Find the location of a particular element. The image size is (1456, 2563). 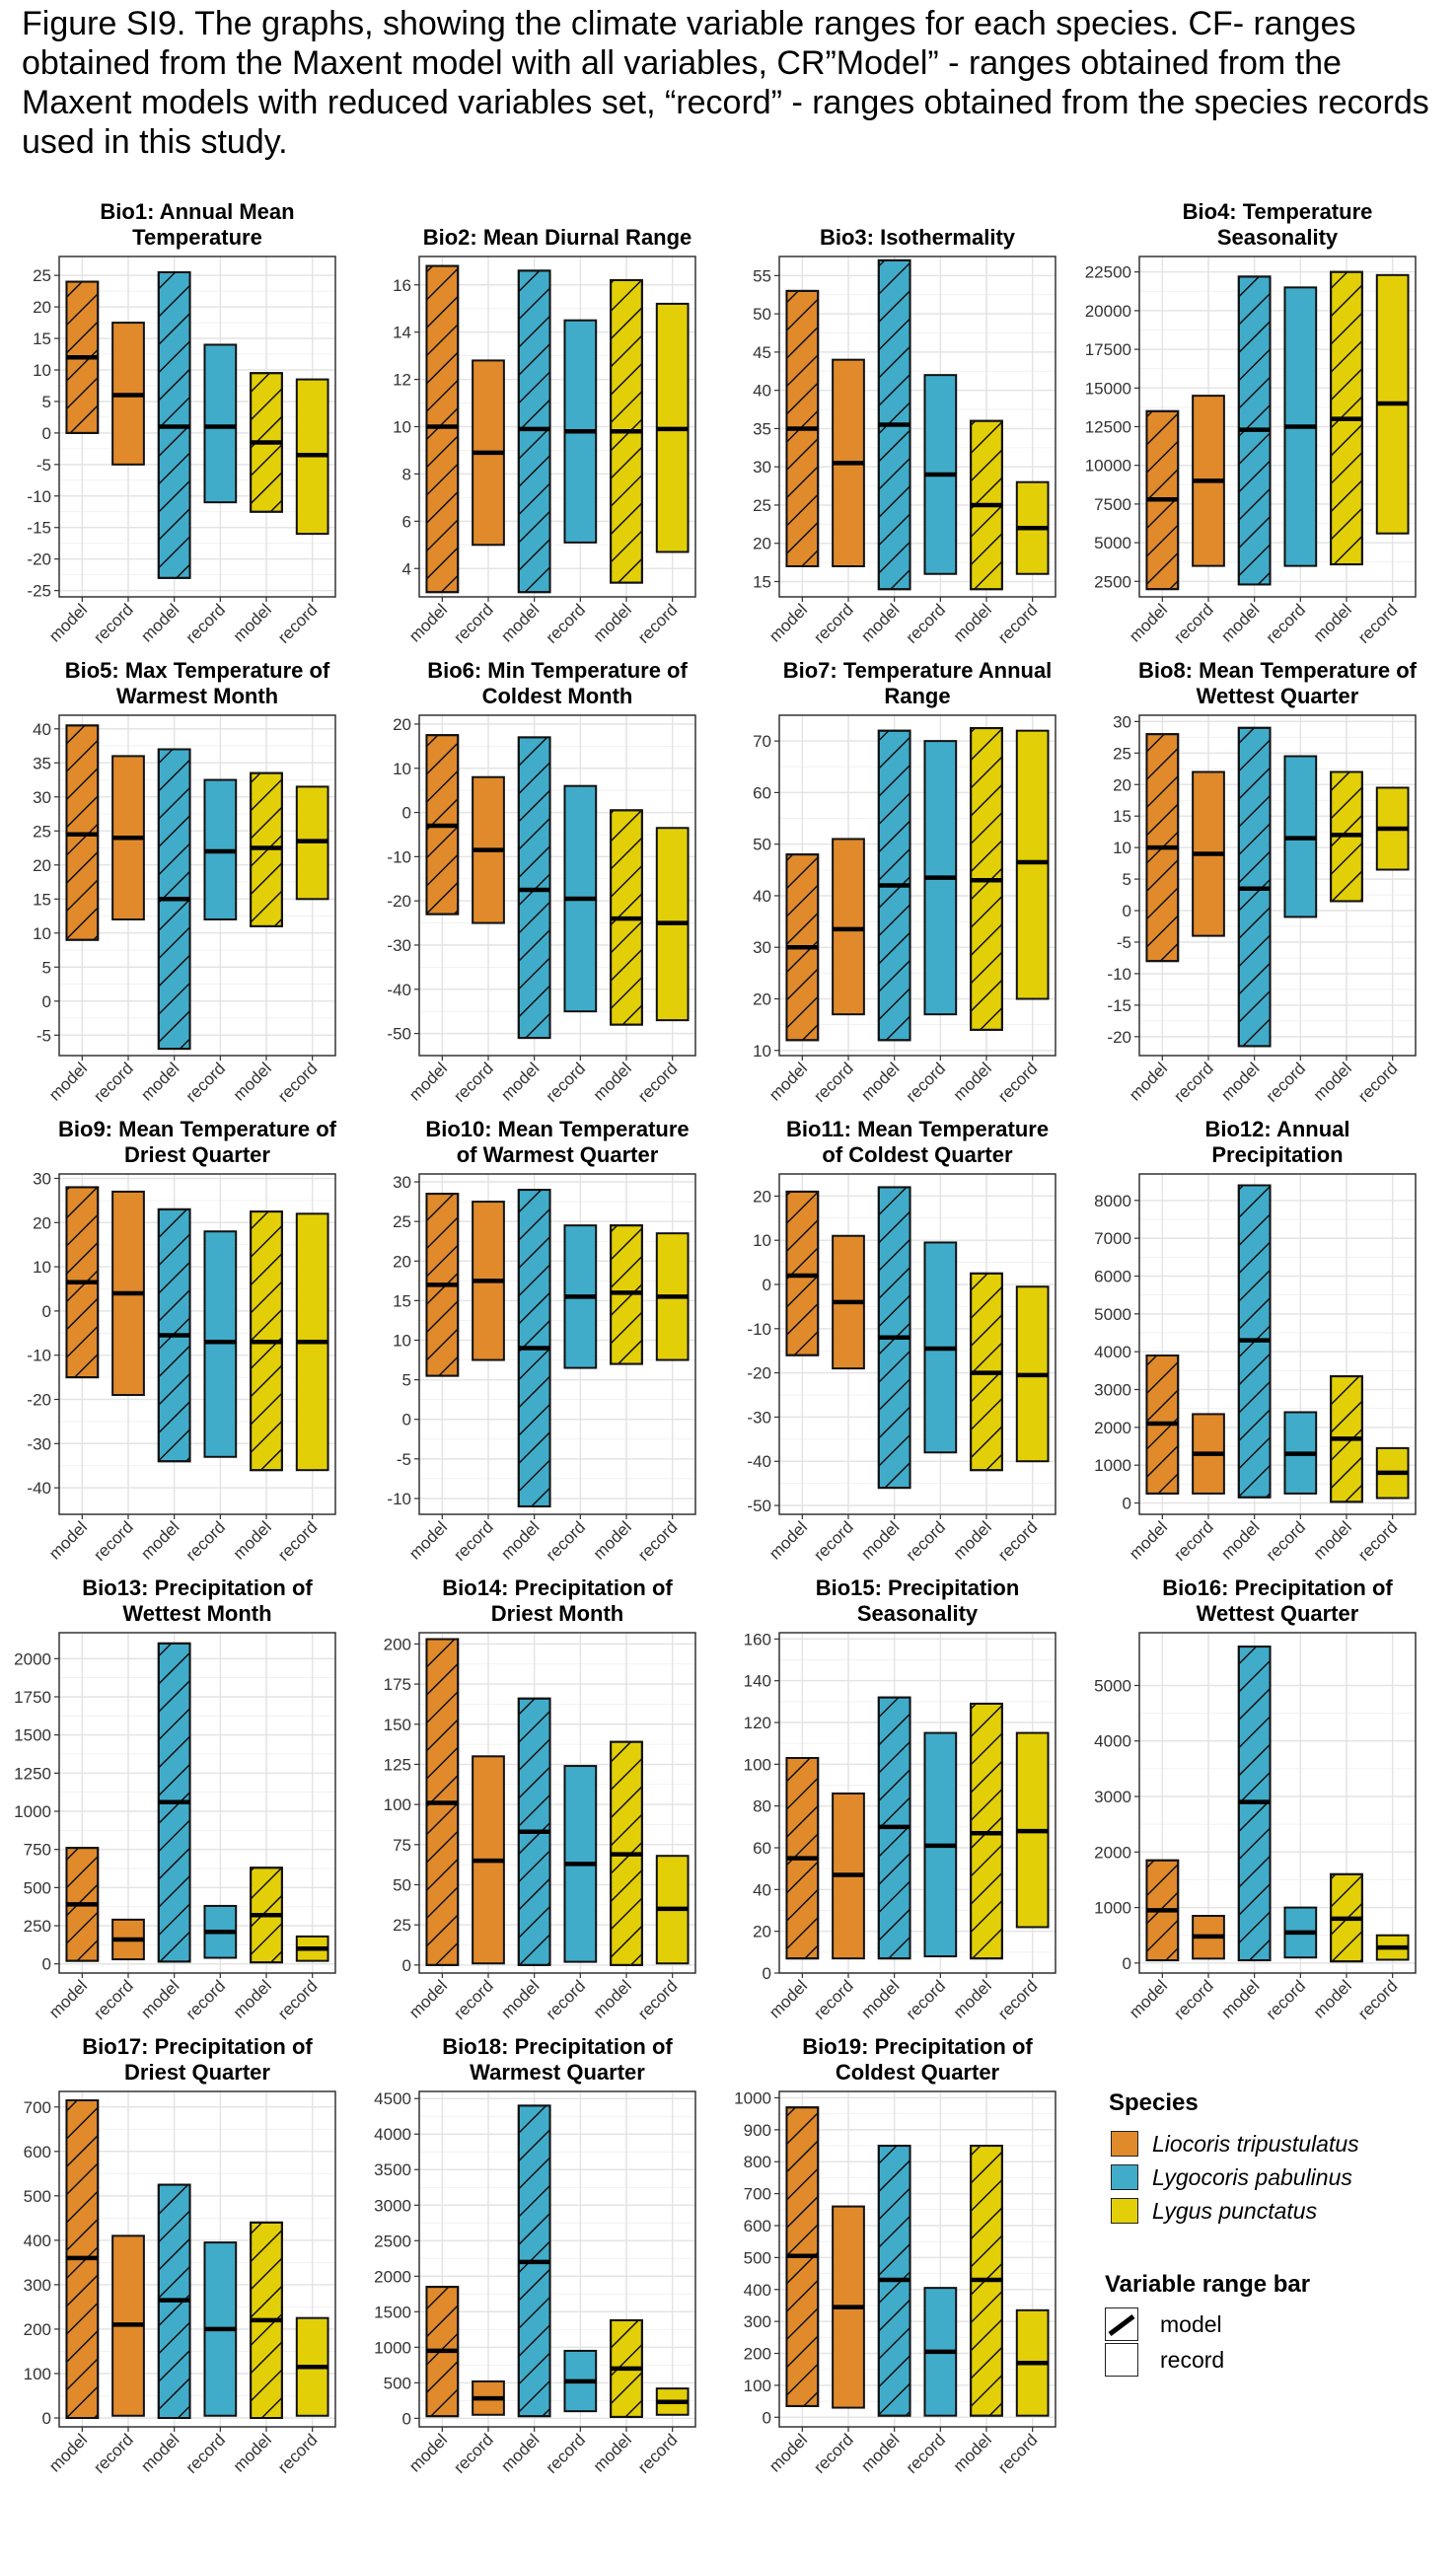

legend-model-key-icon is located at coordinates (1121, 2324).